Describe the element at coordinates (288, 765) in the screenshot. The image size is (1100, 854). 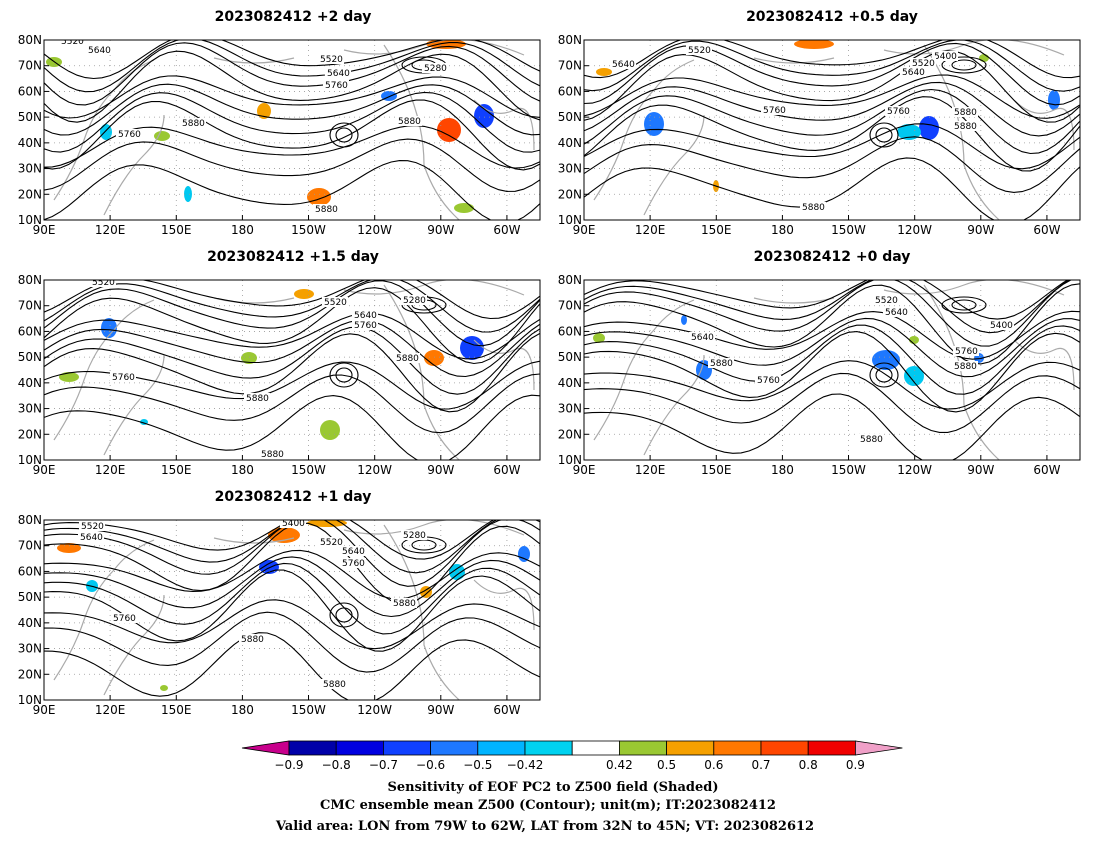
I see `colorbar-label: −0.9` at that location.